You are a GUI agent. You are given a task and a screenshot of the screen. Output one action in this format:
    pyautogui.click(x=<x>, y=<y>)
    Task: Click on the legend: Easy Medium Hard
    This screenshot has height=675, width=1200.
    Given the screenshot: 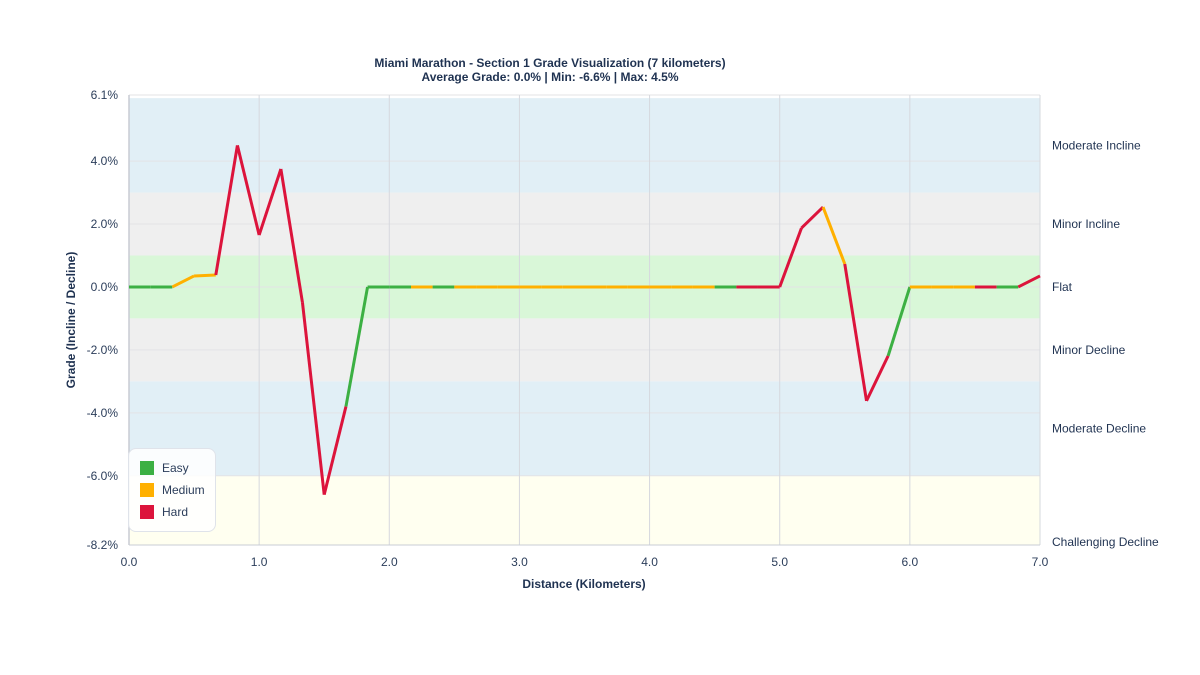 What is the action you would take?
    pyautogui.click(x=172, y=490)
    